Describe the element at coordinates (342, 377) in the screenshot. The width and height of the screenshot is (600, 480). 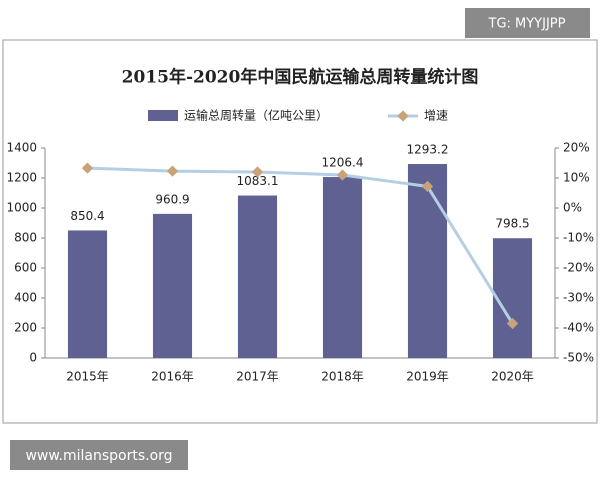
I see `x-tick-label: 2018年` at that location.